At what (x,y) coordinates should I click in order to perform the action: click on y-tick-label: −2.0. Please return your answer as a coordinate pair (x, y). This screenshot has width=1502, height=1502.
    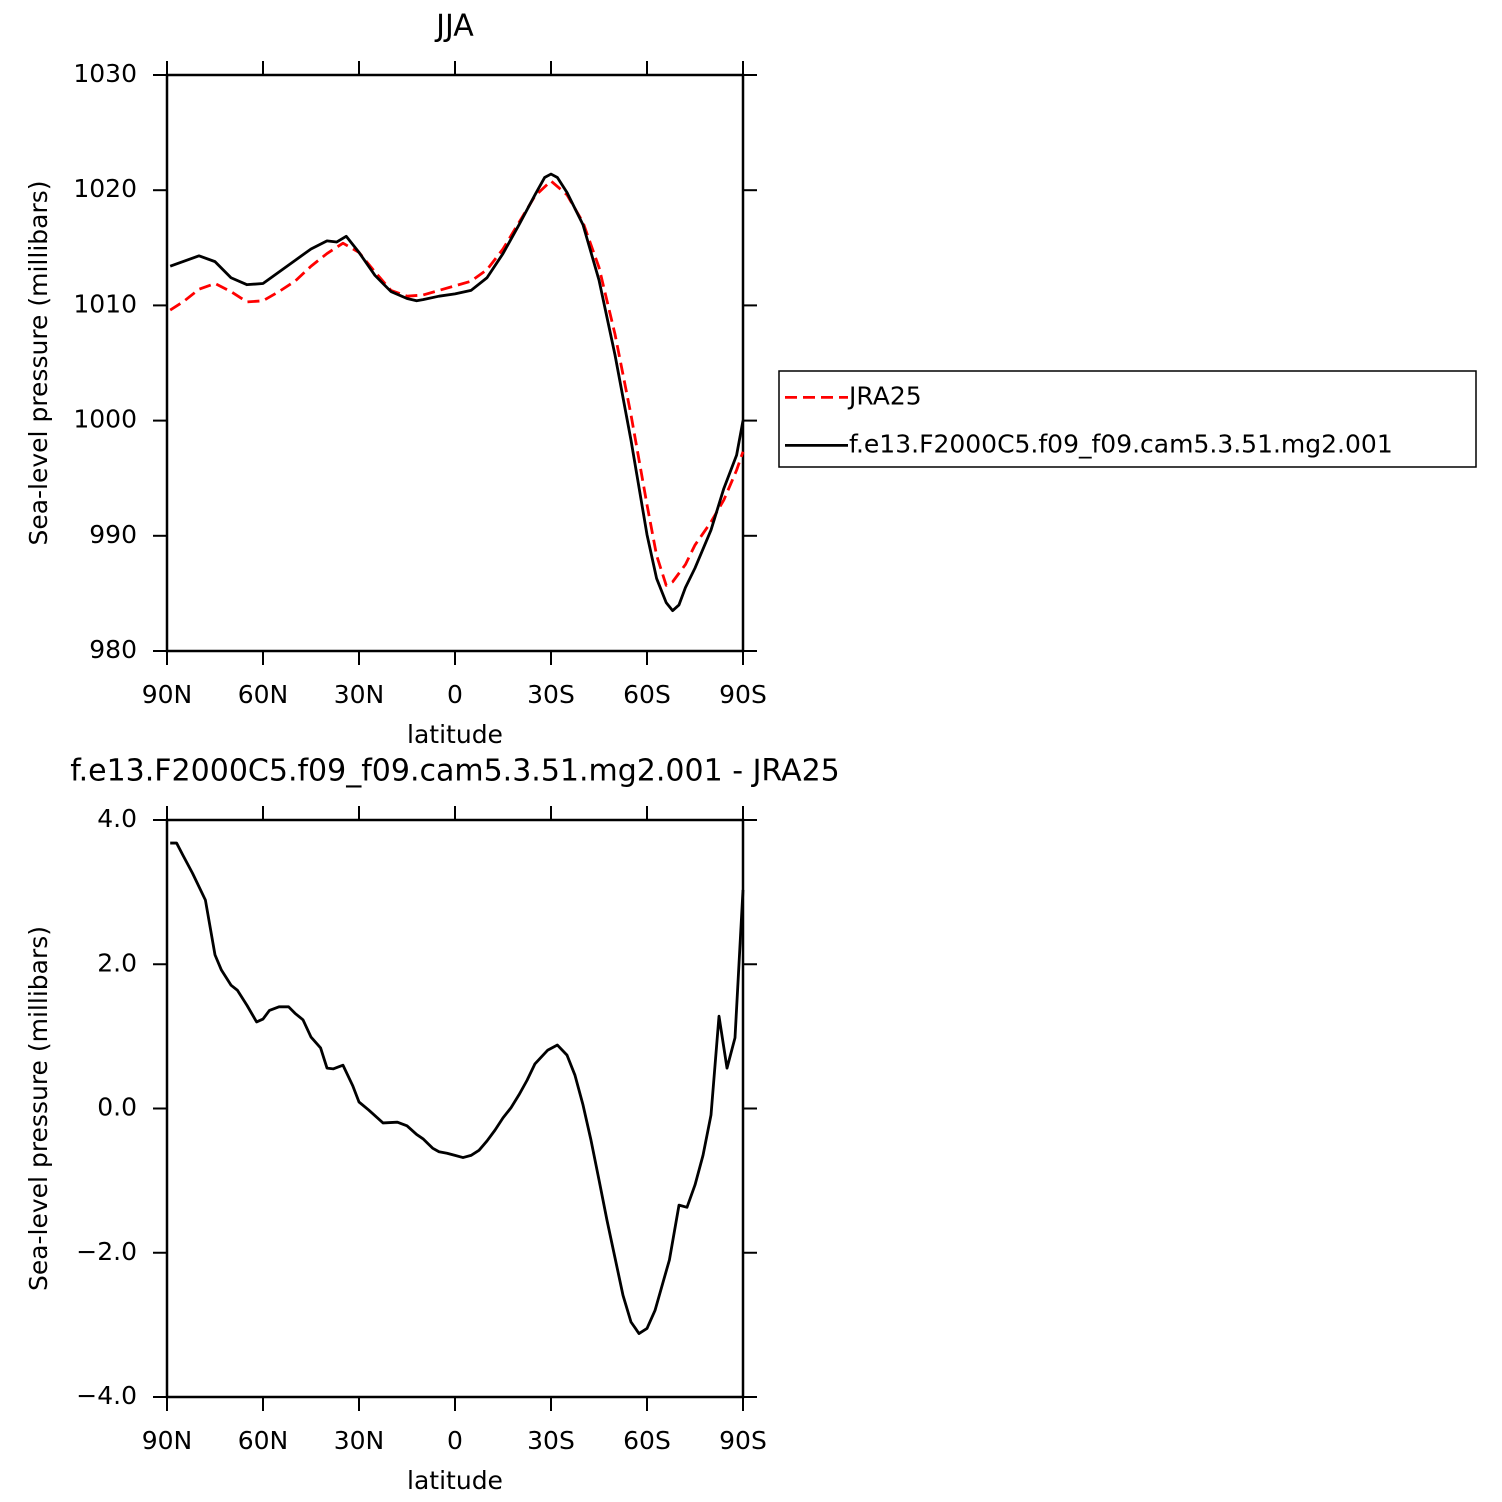
    Looking at the image, I should click on (106, 1251).